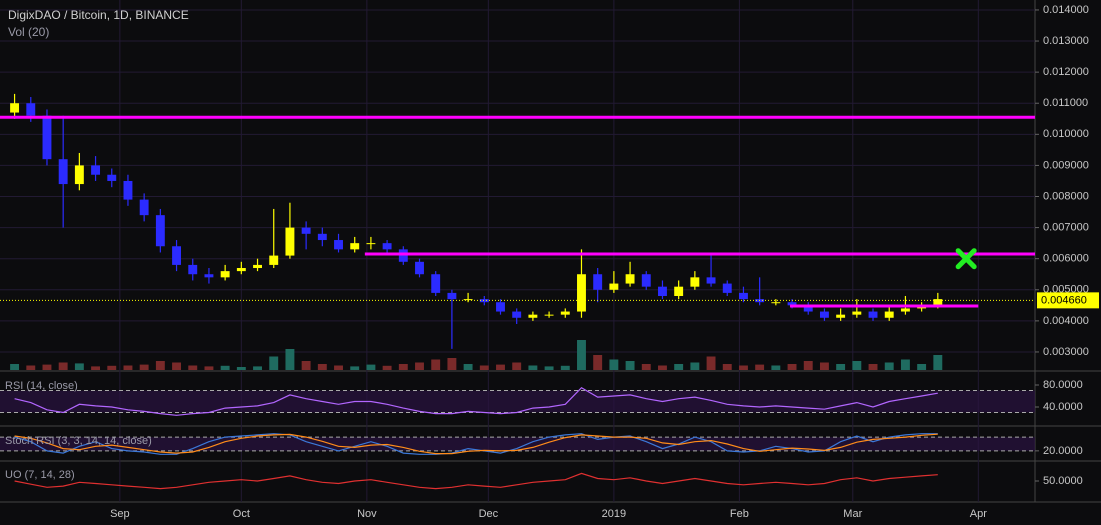  I want to click on y-tick-label: 80.0000, so click(1063, 385).